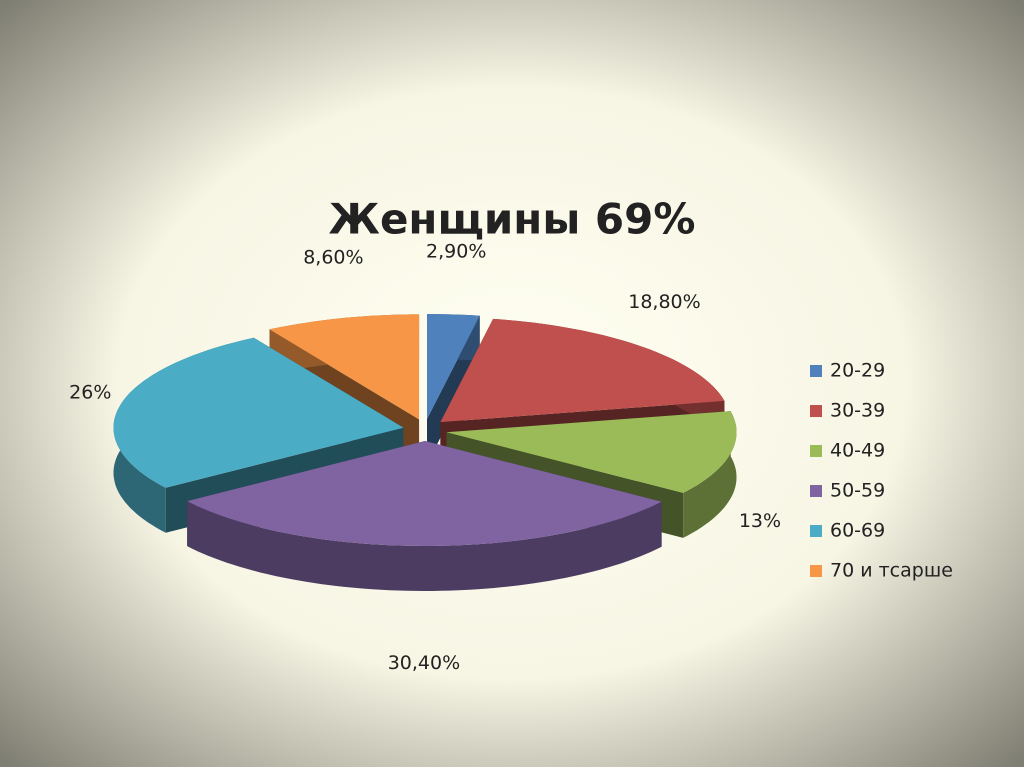 Image resolution: width=1024 pixels, height=767 pixels. I want to click on data-label: 2,90%, so click(456, 252).